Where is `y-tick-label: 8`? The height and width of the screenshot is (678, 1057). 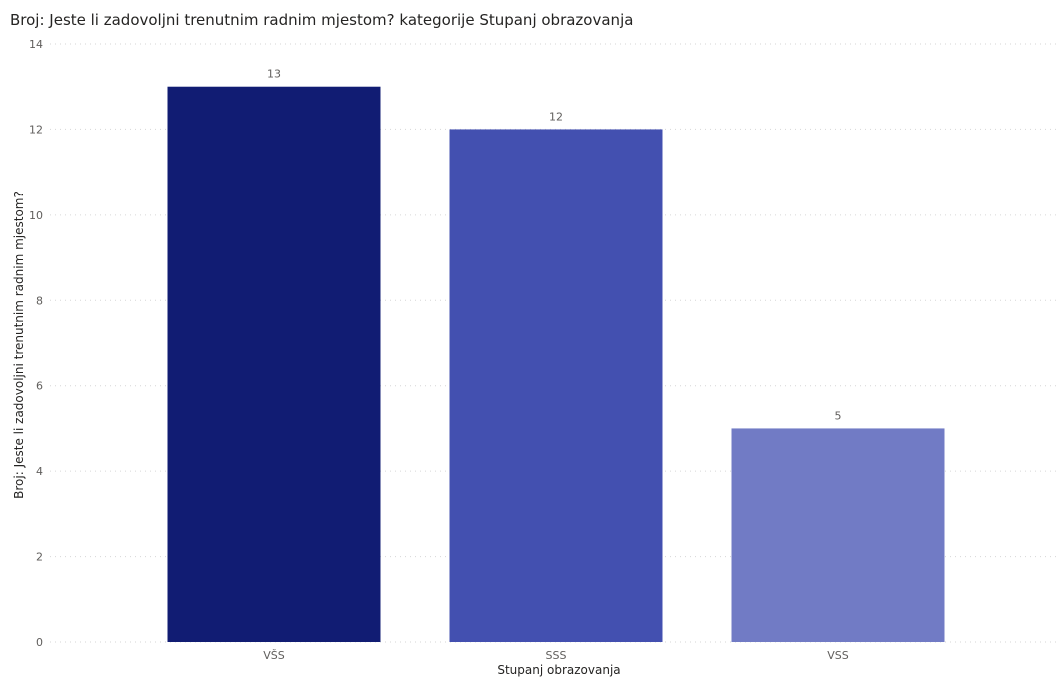 y-tick-label: 8 is located at coordinates (39, 300).